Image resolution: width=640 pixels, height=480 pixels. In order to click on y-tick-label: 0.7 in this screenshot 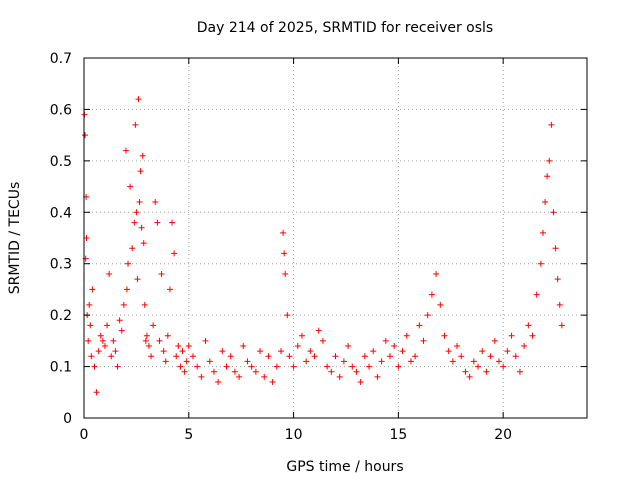, I will do `click(61, 59)`.